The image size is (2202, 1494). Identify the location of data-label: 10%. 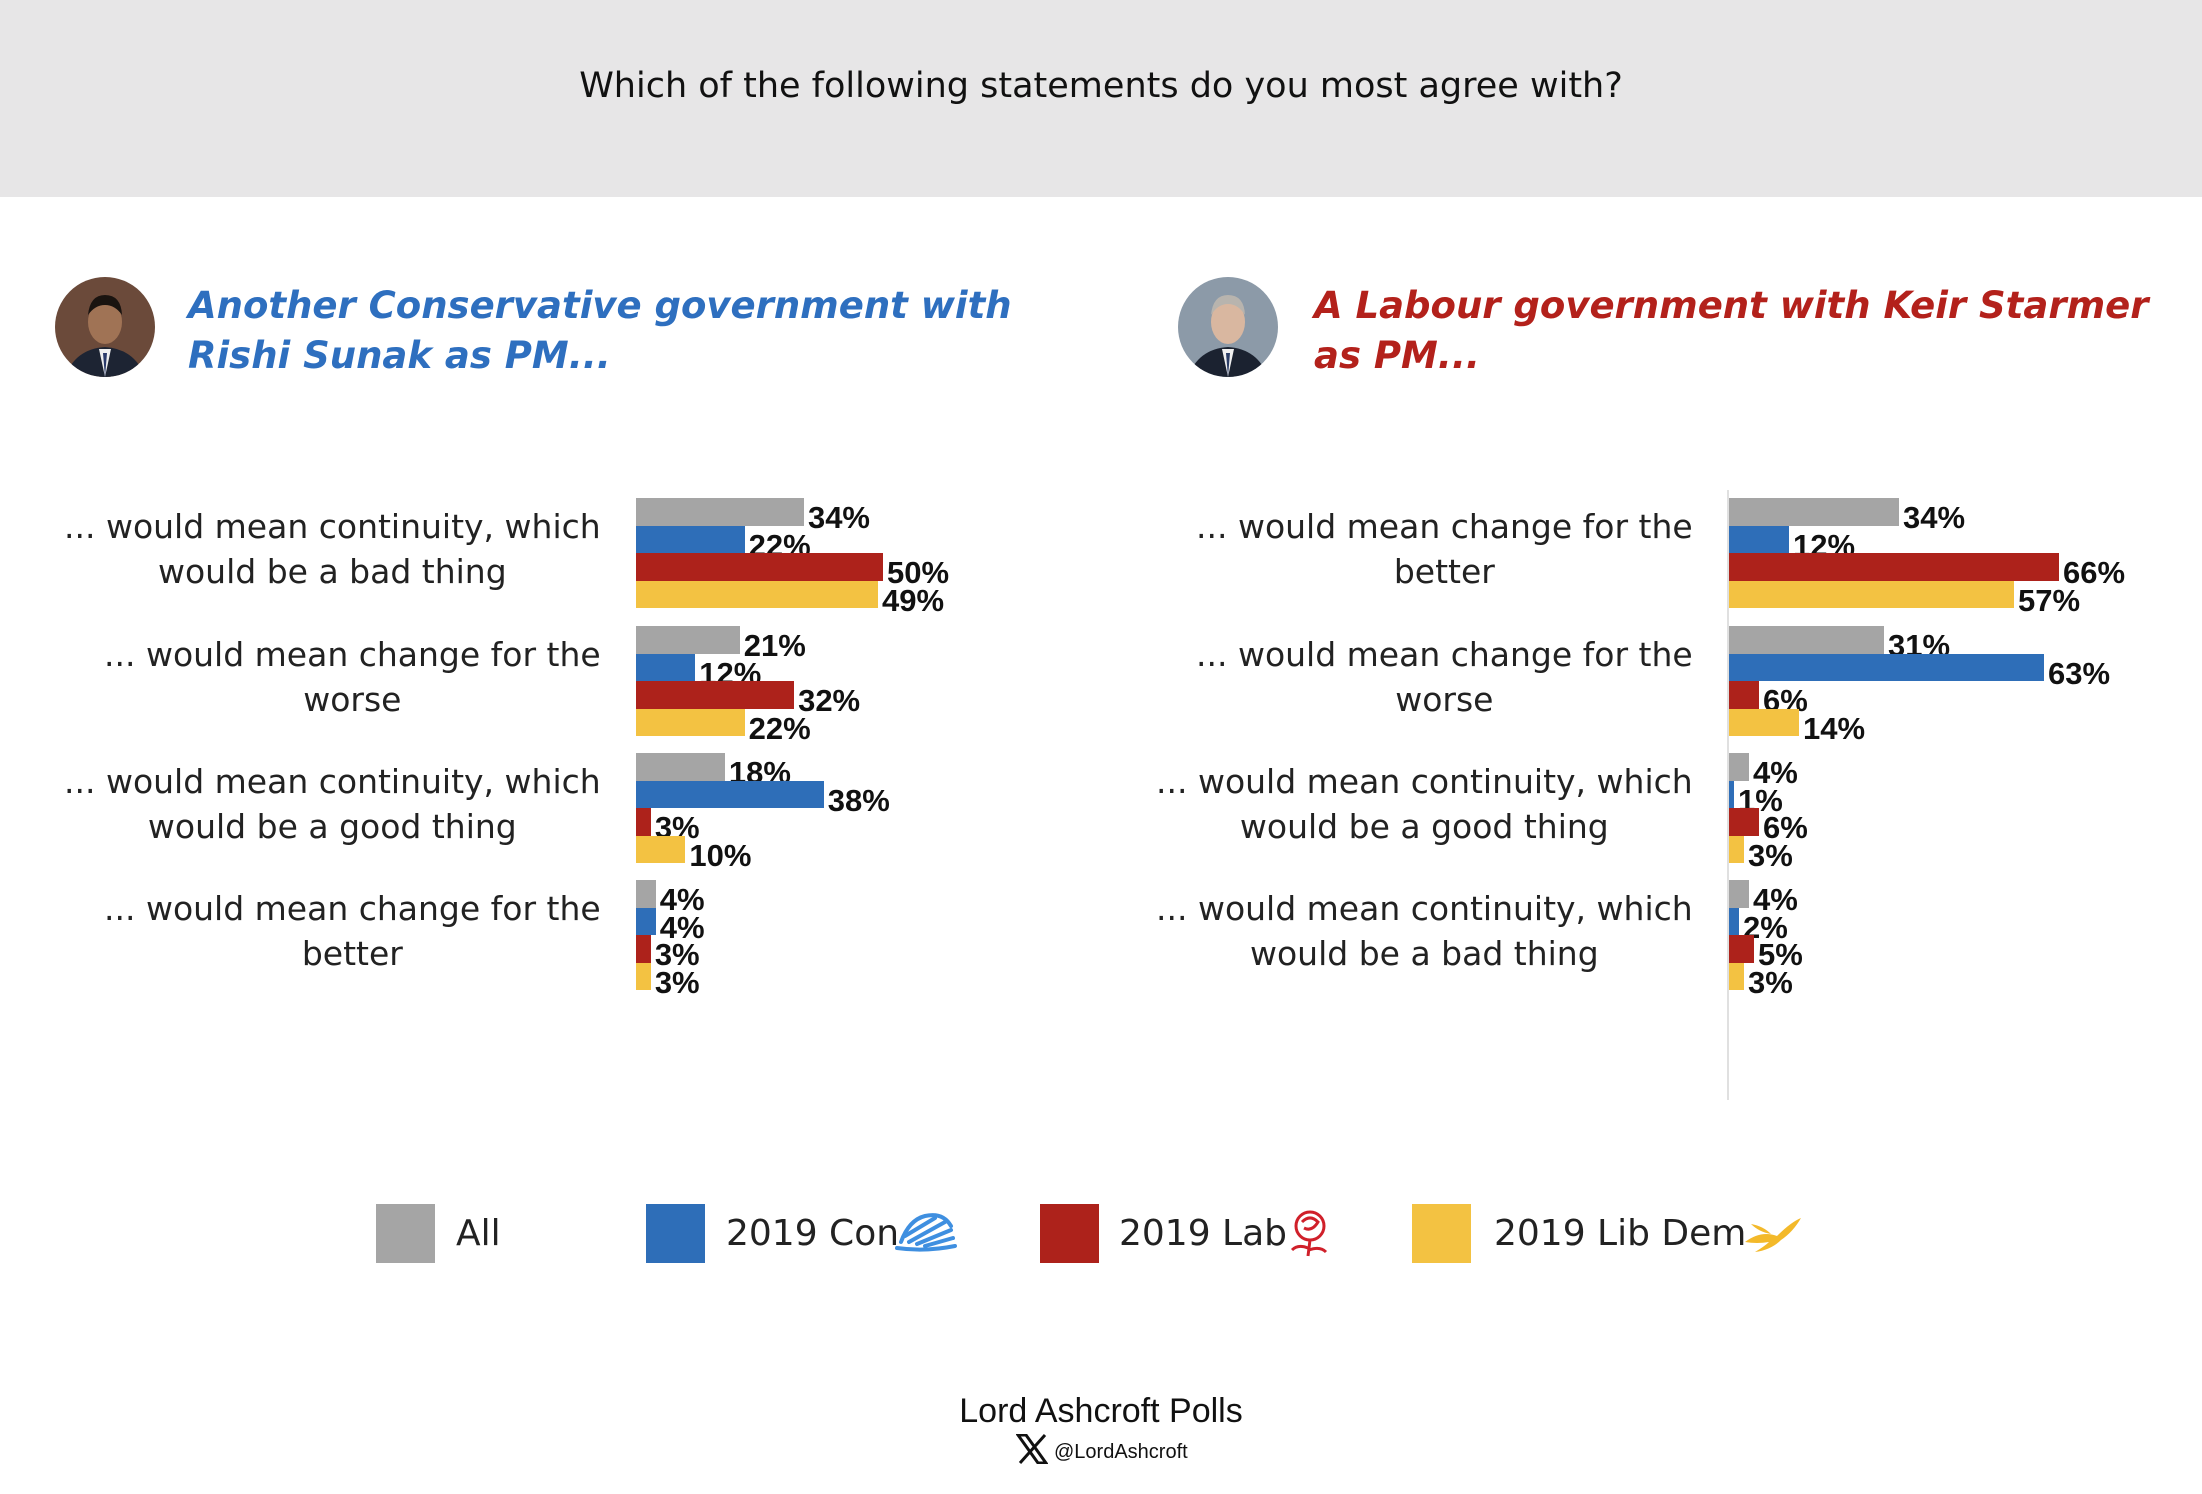
(720, 855).